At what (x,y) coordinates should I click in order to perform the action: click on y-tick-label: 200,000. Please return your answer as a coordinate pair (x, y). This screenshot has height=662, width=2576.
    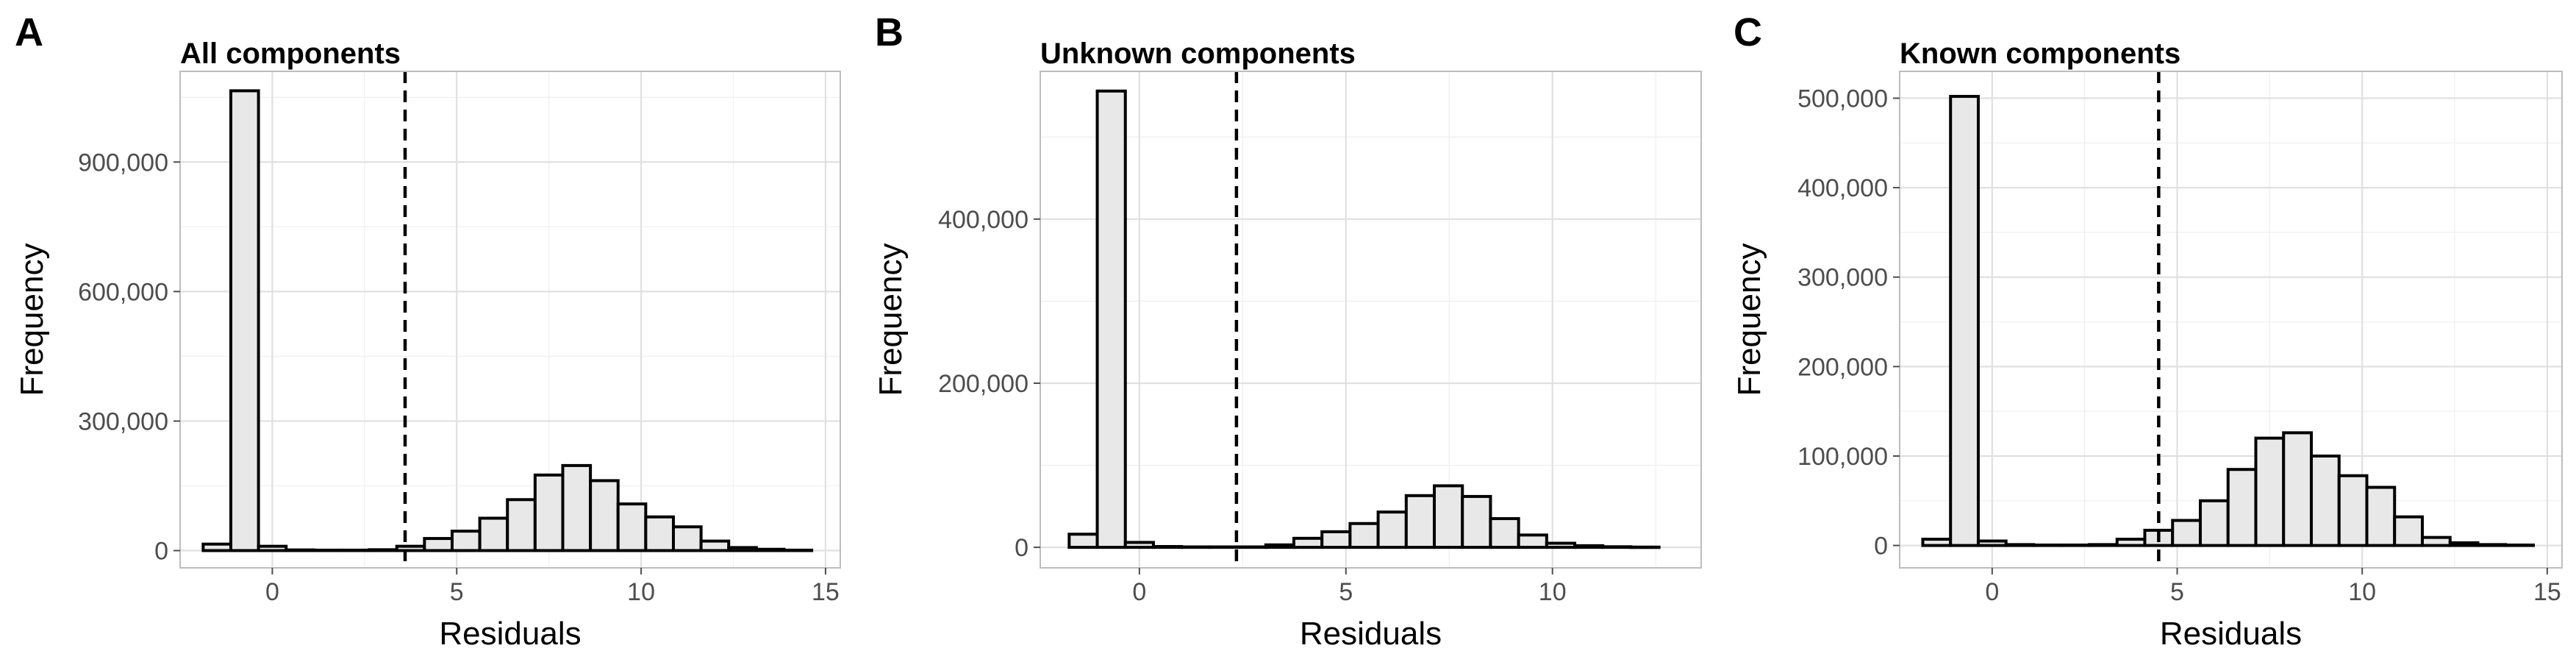
    Looking at the image, I should click on (1842, 367).